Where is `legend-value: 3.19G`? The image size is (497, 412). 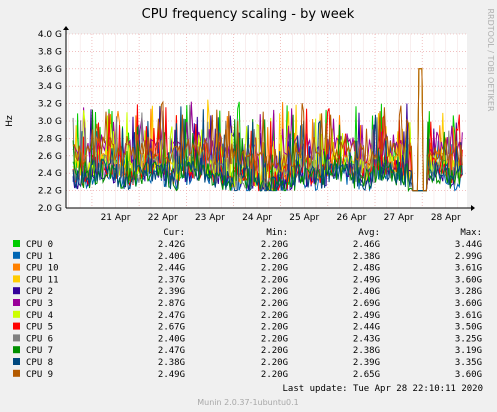
legend-value: 3.19G is located at coordinates (468, 351).